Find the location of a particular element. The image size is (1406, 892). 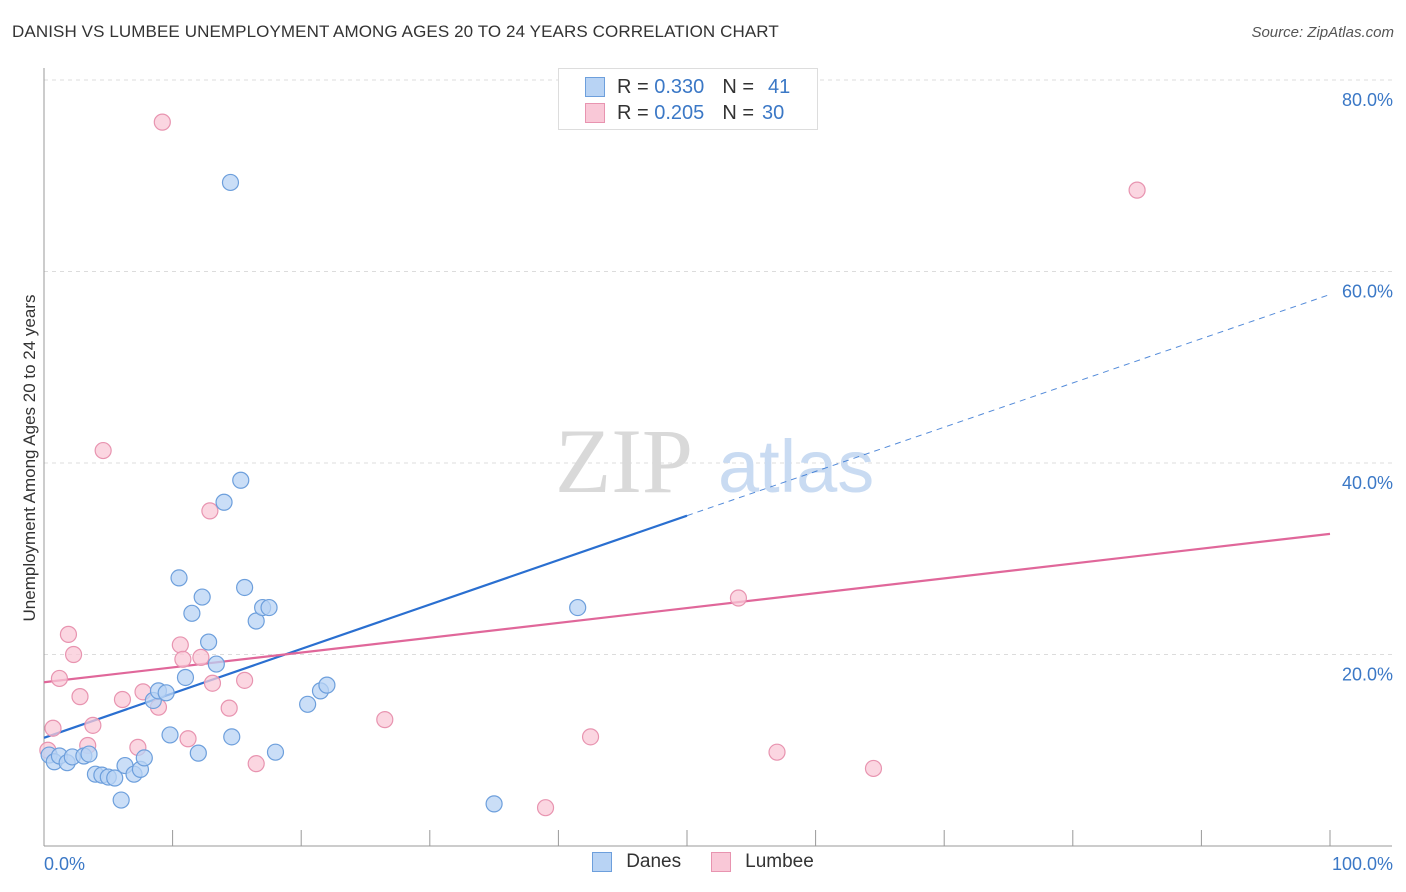

watermark-atlas: atlas is located at coordinates (796, 466).